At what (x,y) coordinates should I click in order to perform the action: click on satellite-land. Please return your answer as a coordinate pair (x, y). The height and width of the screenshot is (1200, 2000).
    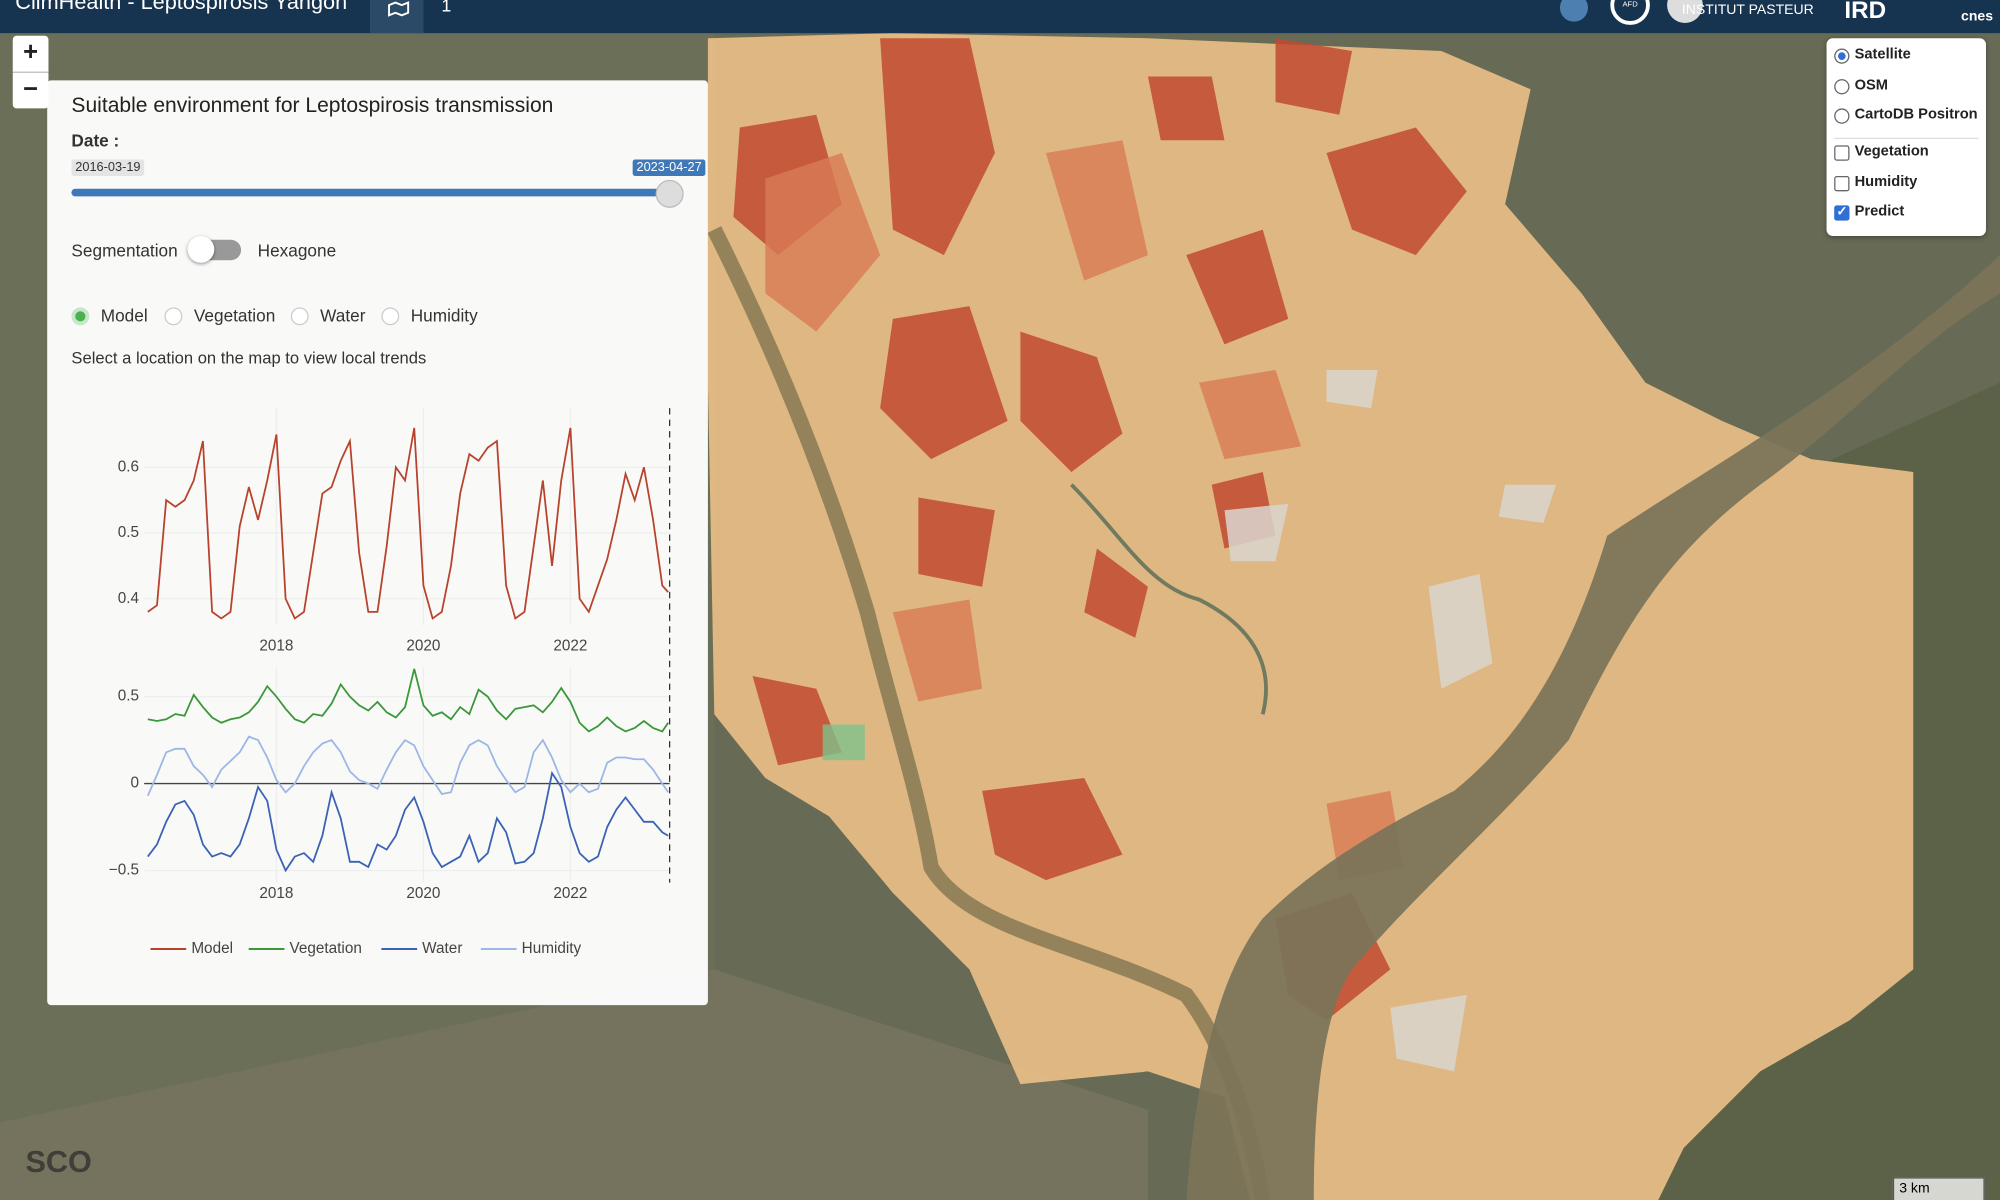
    Looking at the image, I should click on (574, 1084).